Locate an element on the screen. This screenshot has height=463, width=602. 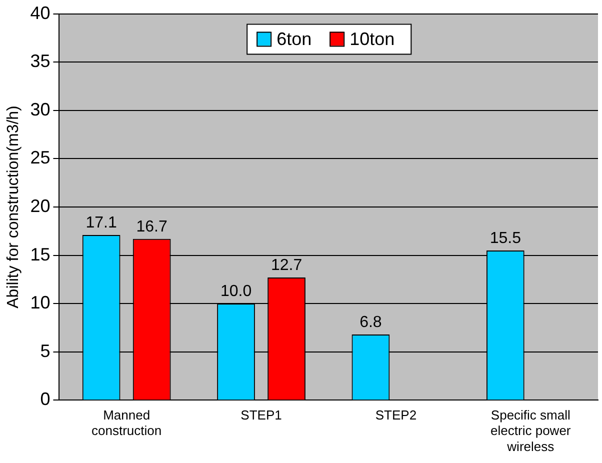
y-tick-label: 0 is located at coordinates (45, 399).